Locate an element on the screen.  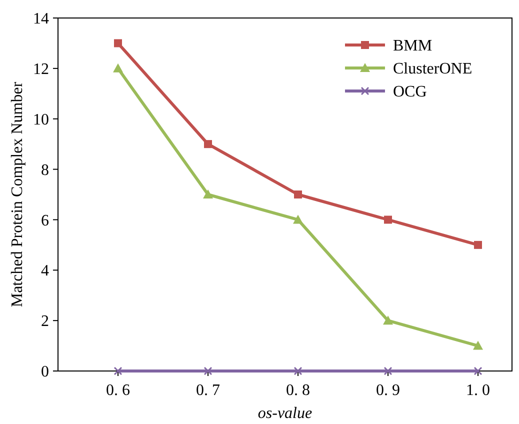
y-tick-label: 4 is located at coordinates (45, 271).